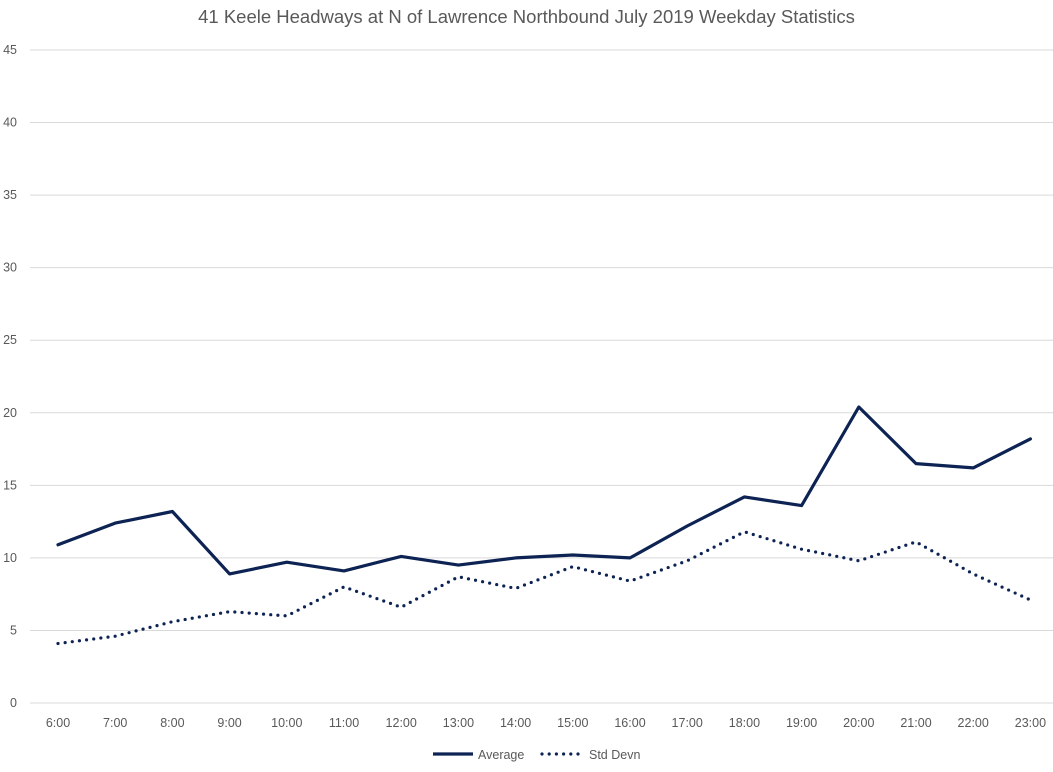  I want to click on legend: Average Std Devn, so click(536, 755).